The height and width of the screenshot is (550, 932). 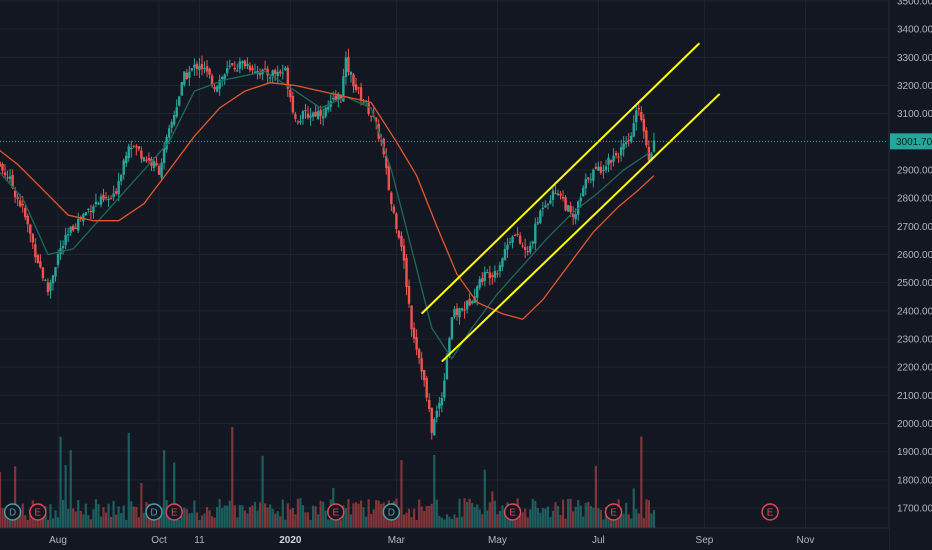 What do you see at coordinates (613, 512) in the screenshot?
I see `earnings-marker` at bounding box center [613, 512].